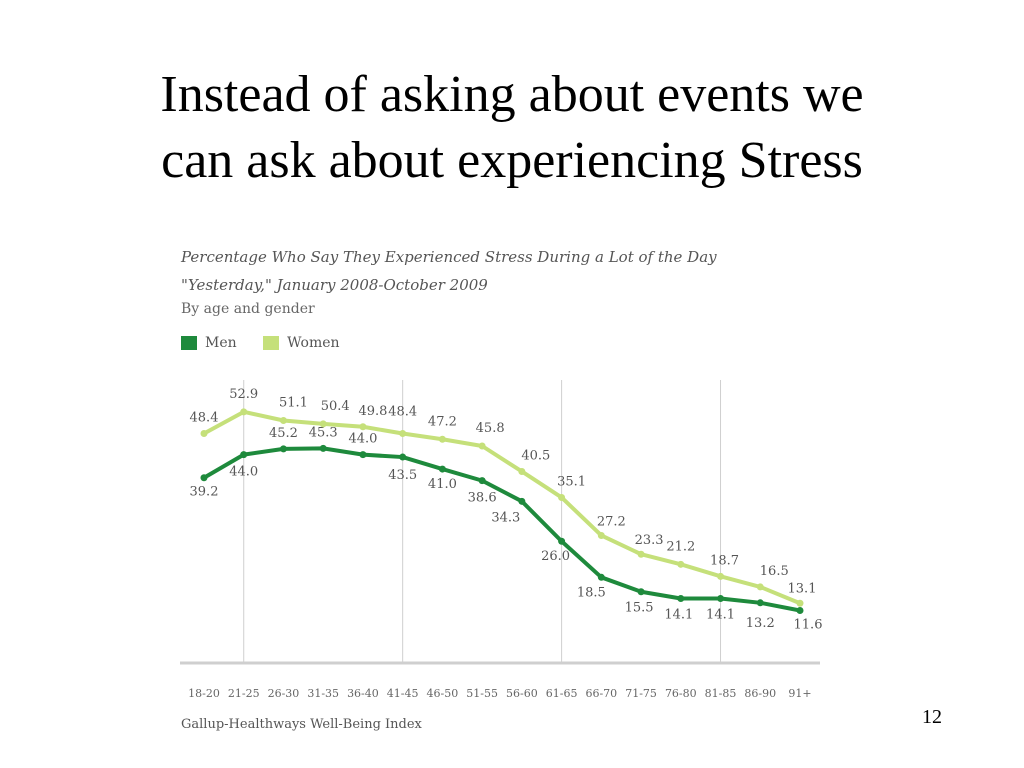 This screenshot has width=1024, height=768. I want to click on data-label-men: 15.5, so click(639, 608).